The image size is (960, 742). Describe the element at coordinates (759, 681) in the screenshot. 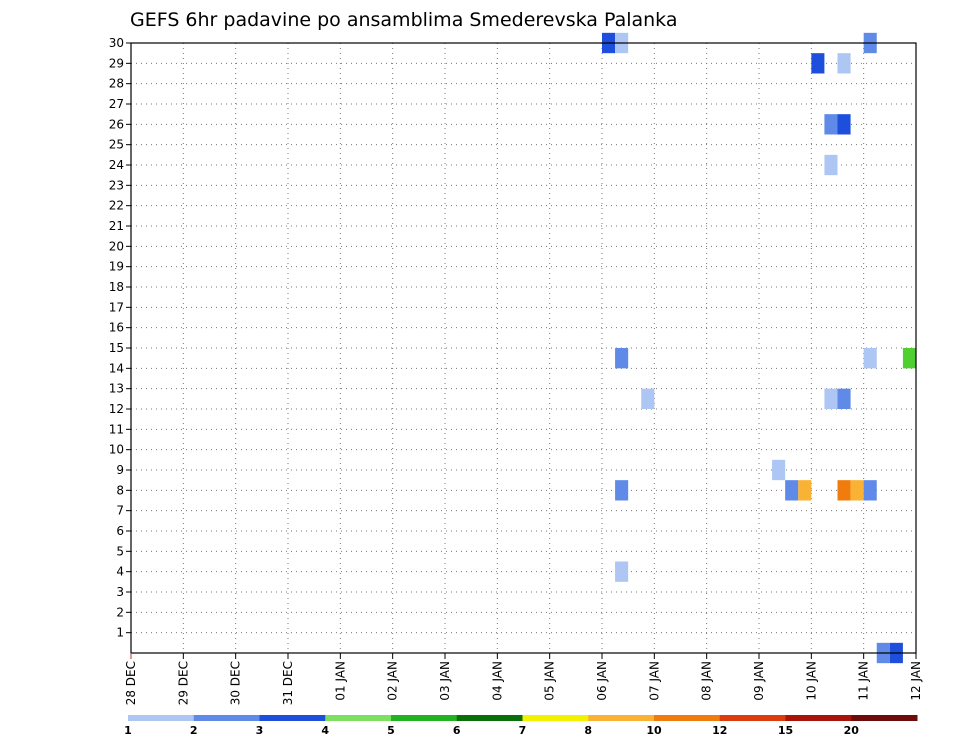

I see `x-tick-label: 09 JAN` at that location.